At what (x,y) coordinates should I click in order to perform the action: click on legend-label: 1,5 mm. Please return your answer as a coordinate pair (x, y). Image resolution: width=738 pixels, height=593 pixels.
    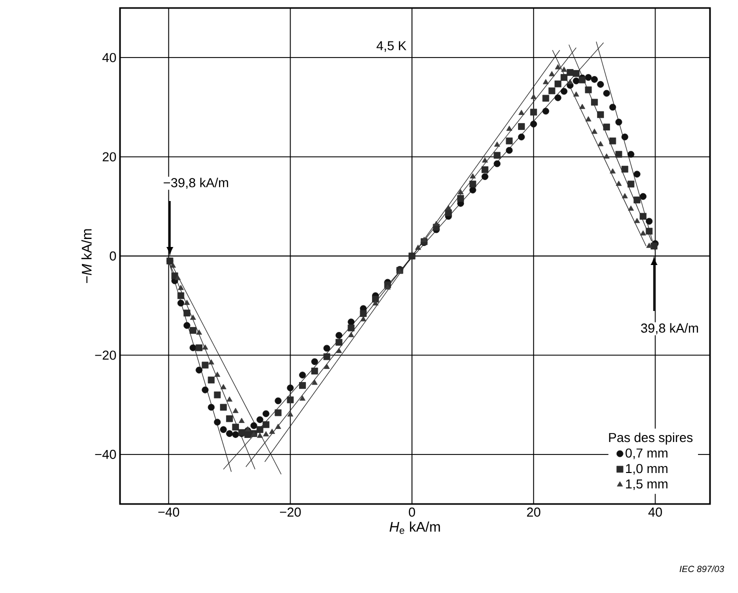
    Looking at the image, I should click on (647, 484).